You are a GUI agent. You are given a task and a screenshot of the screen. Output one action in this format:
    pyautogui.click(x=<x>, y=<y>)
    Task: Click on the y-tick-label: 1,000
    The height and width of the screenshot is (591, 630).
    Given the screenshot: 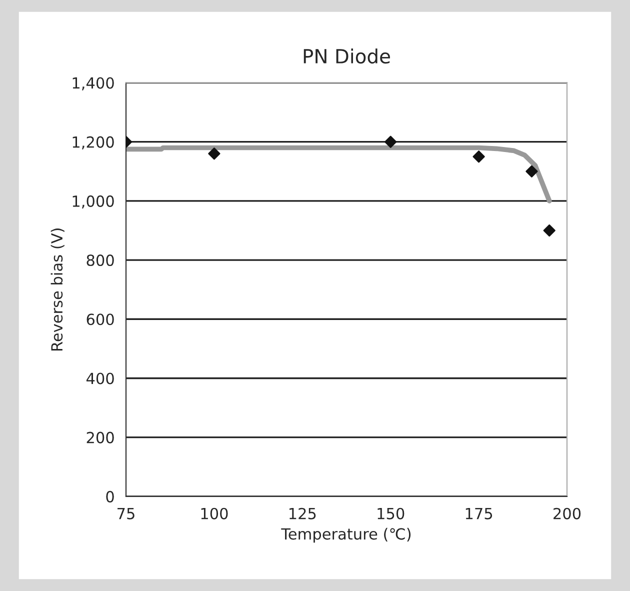 What is the action you would take?
    pyautogui.click(x=93, y=202)
    